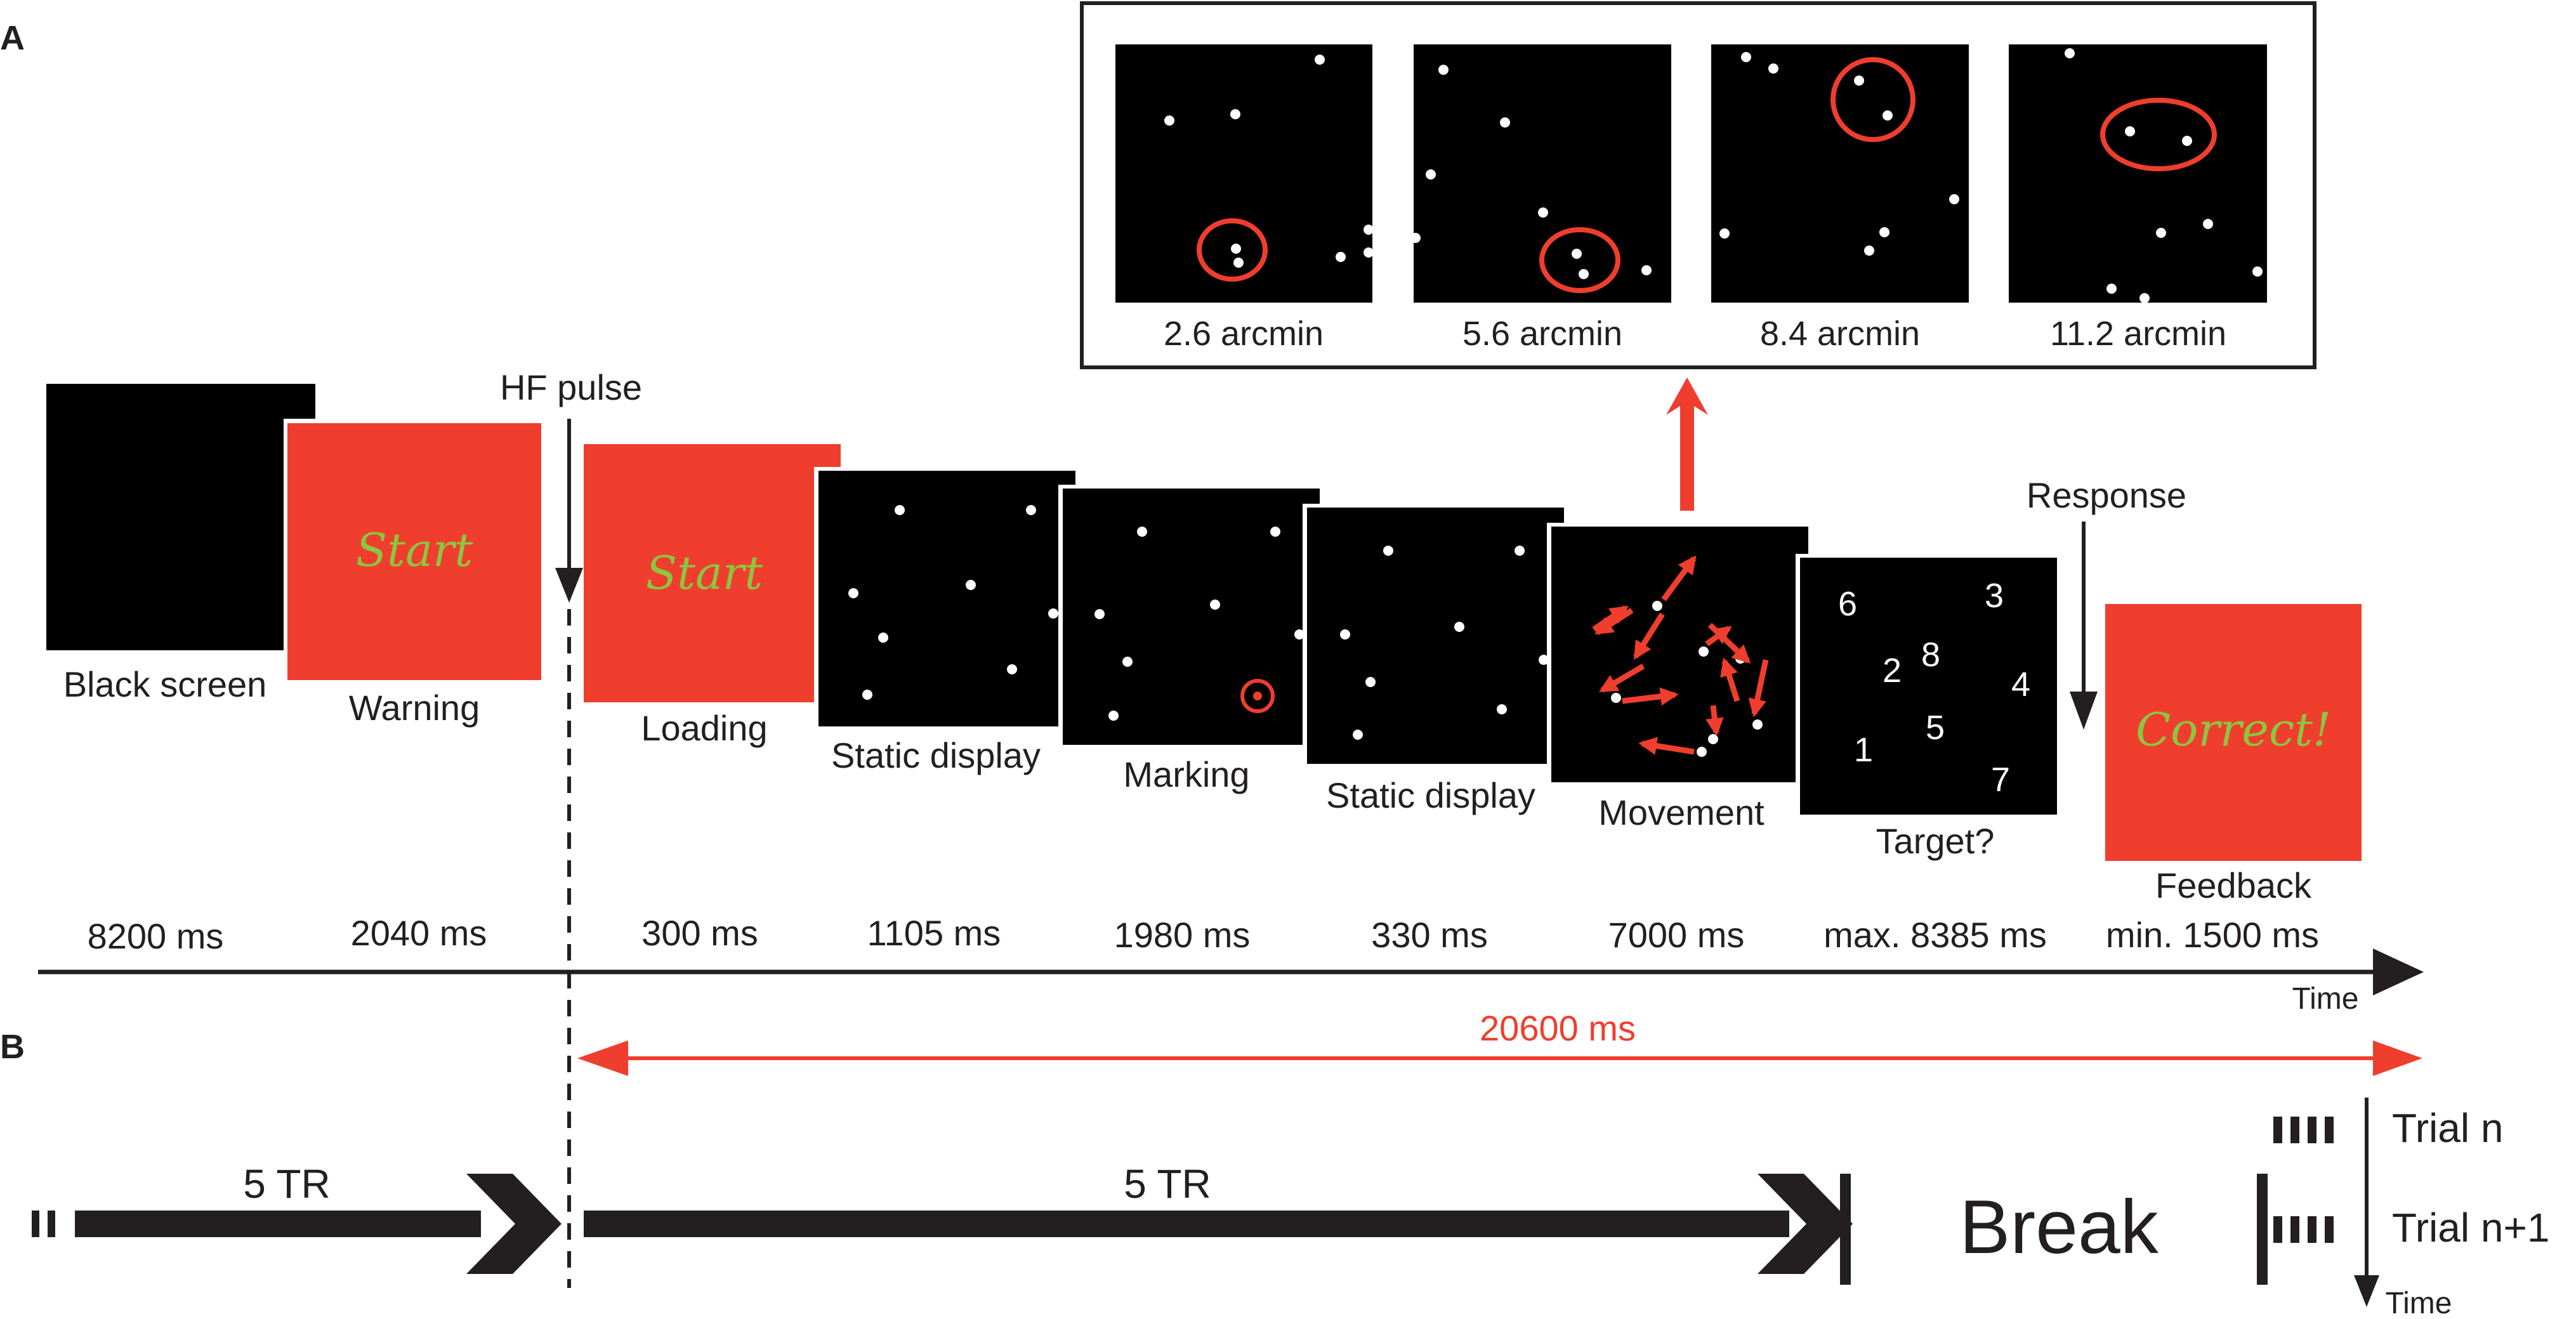  I want to click on tr-arrow-left: 5 TR, so click(318, 1217).